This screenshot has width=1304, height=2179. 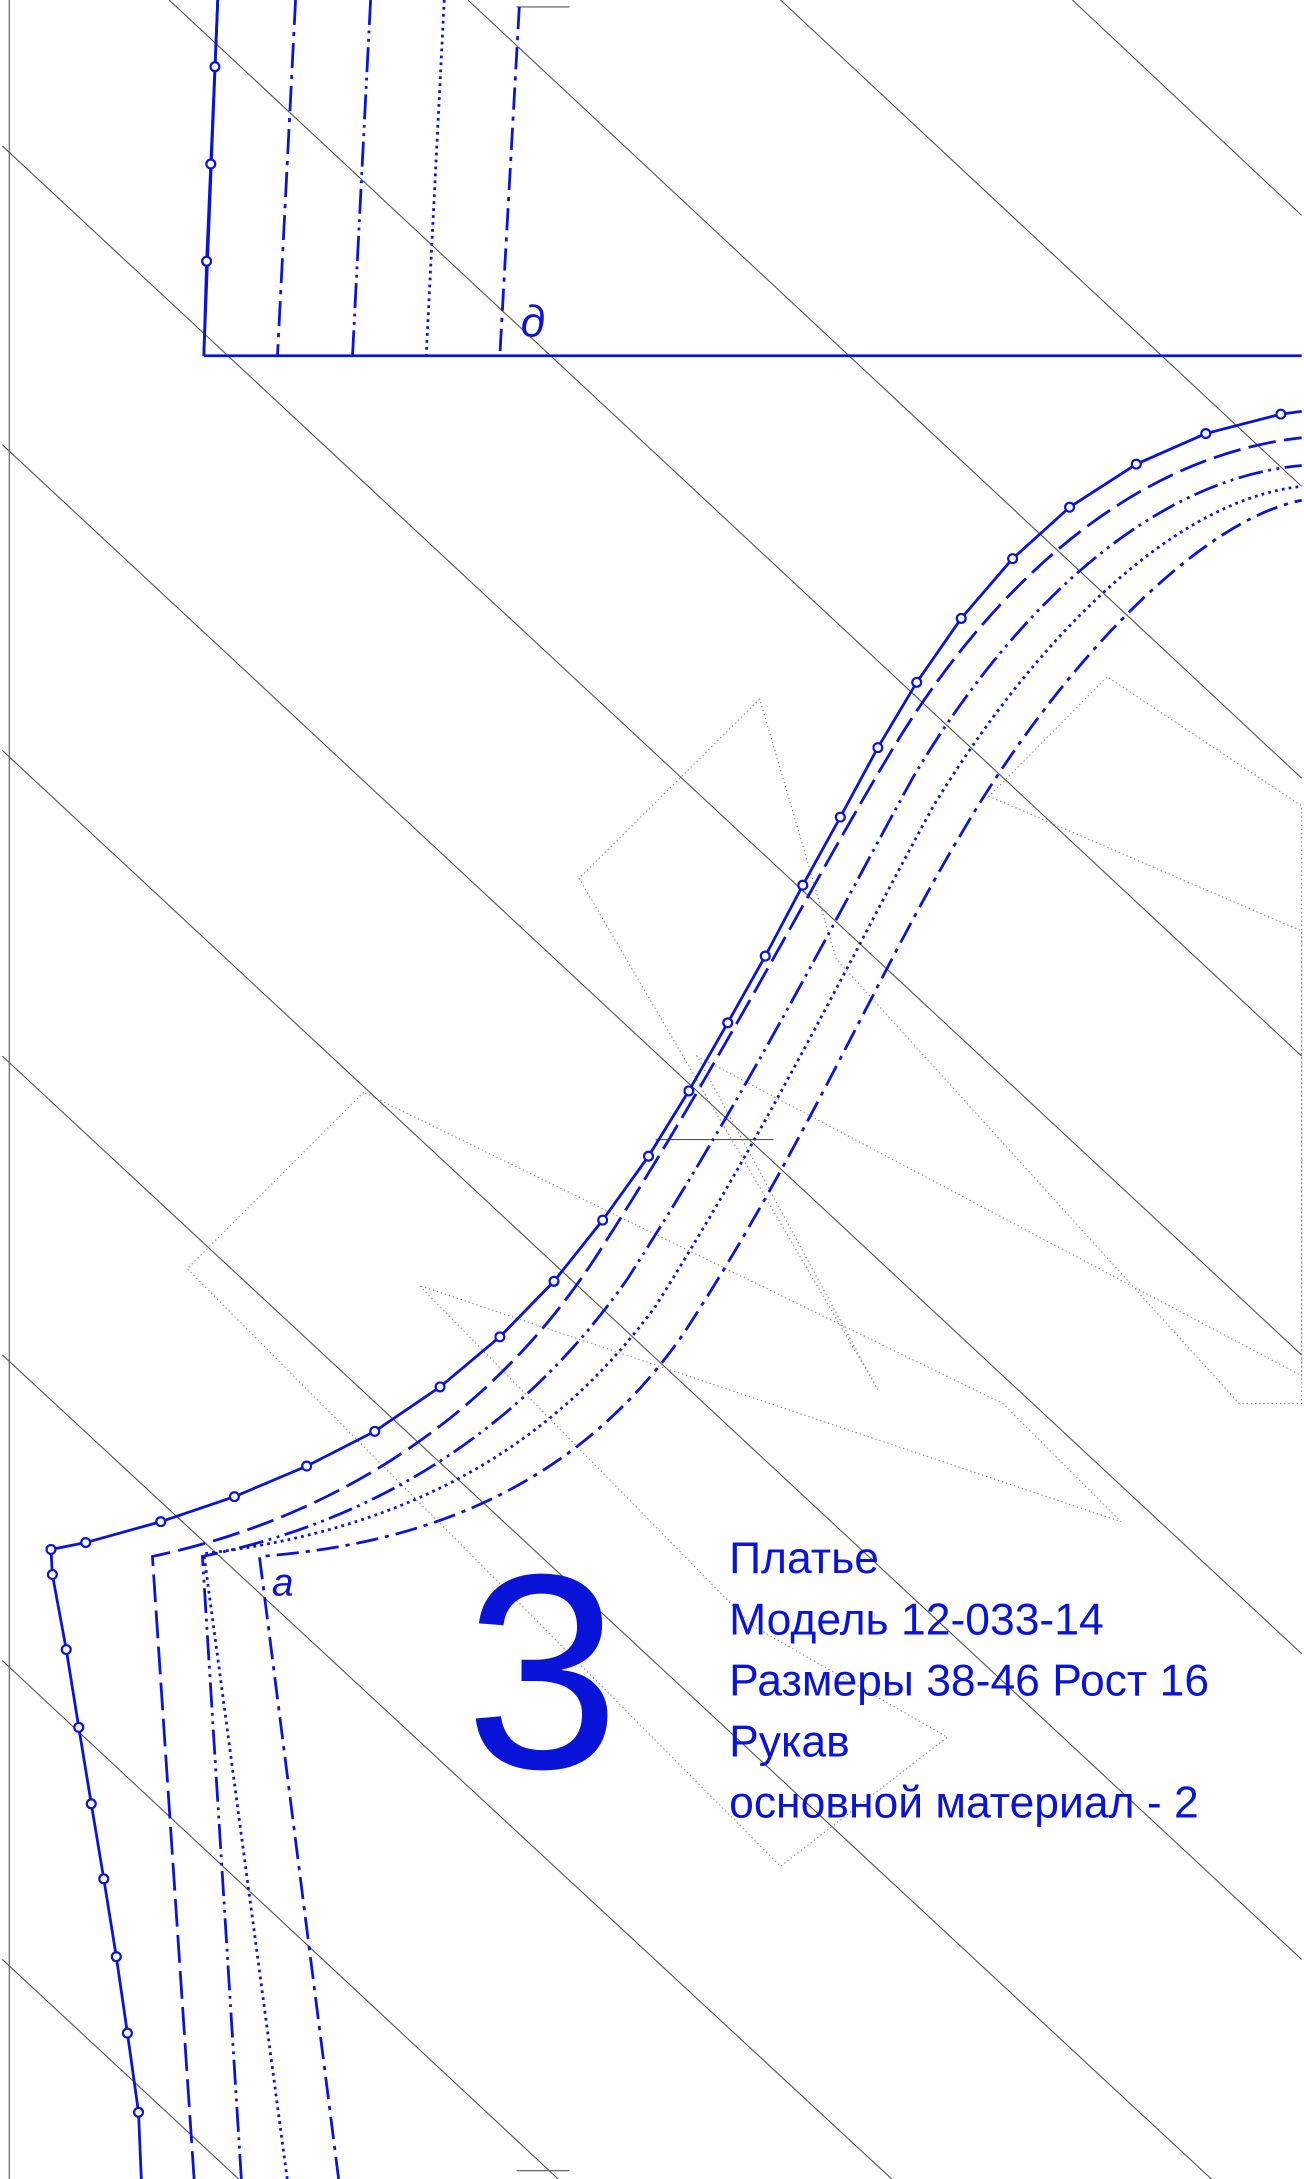 What do you see at coordinates (804, 1558) in the screenshot?
I see `info-line: Платье` at bounding box center [804, 1558].